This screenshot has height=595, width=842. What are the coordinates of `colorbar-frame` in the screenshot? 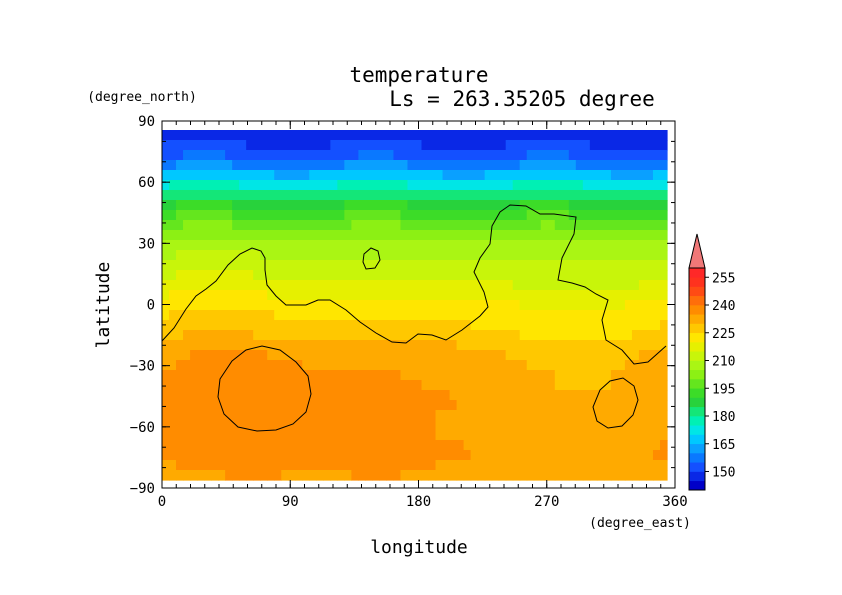 It's located at (697, 379).